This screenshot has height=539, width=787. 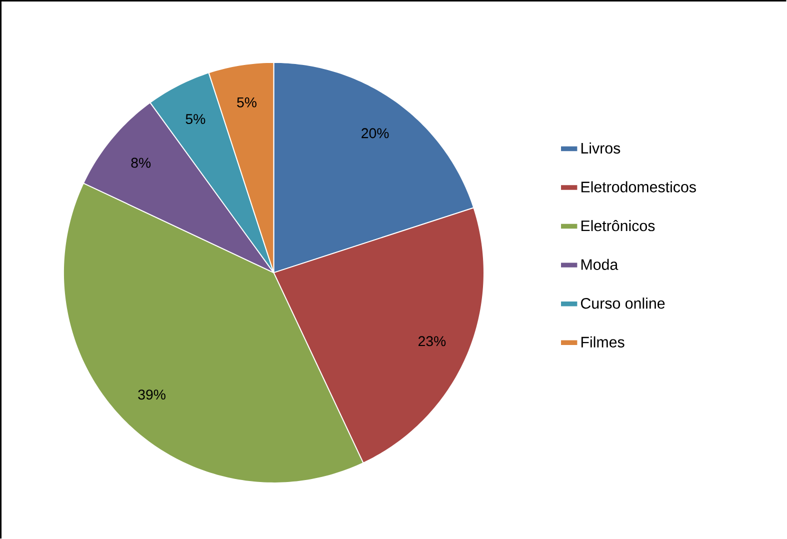 What do you see at coordinates (618, 226) in the screenshot?
I see `legend-label: Eletrônicos` at bounding box center [618, 226].